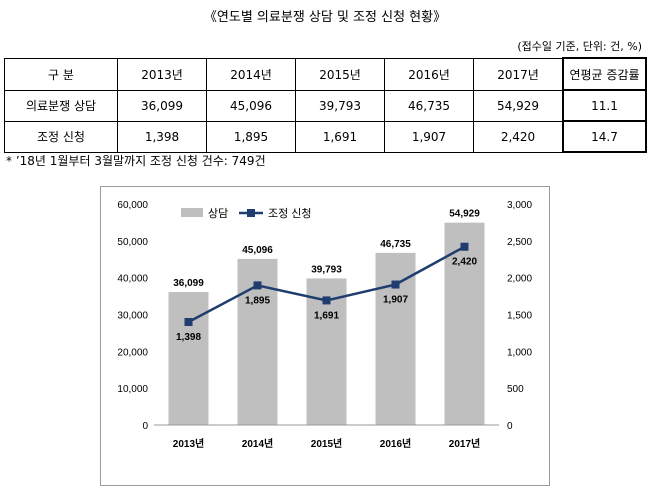  Describe the element at coordinates (132, 242) in the screenshot. I see `y-axis-tick-label: 50,000` at that location.